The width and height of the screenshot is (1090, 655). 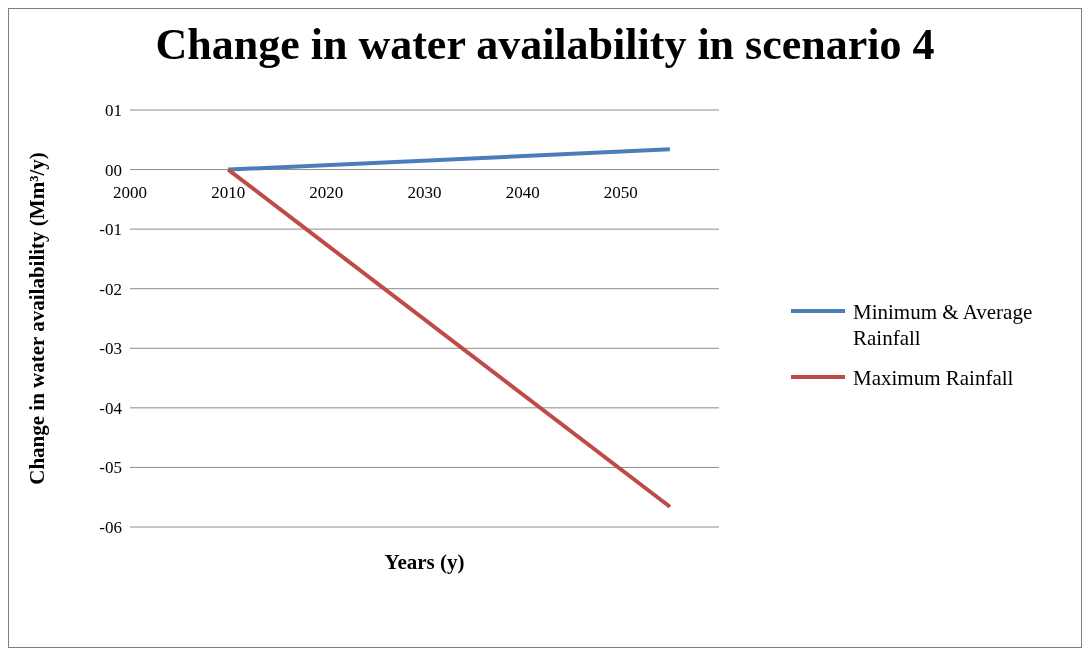 I want to click on y-tick-label: -01, so click(x=110, y=230).